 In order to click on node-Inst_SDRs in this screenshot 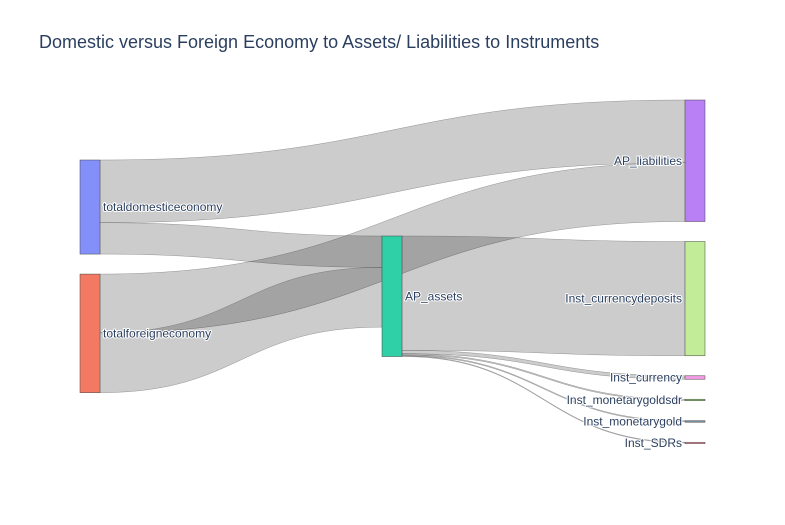, I will do `click(695, 442)`.